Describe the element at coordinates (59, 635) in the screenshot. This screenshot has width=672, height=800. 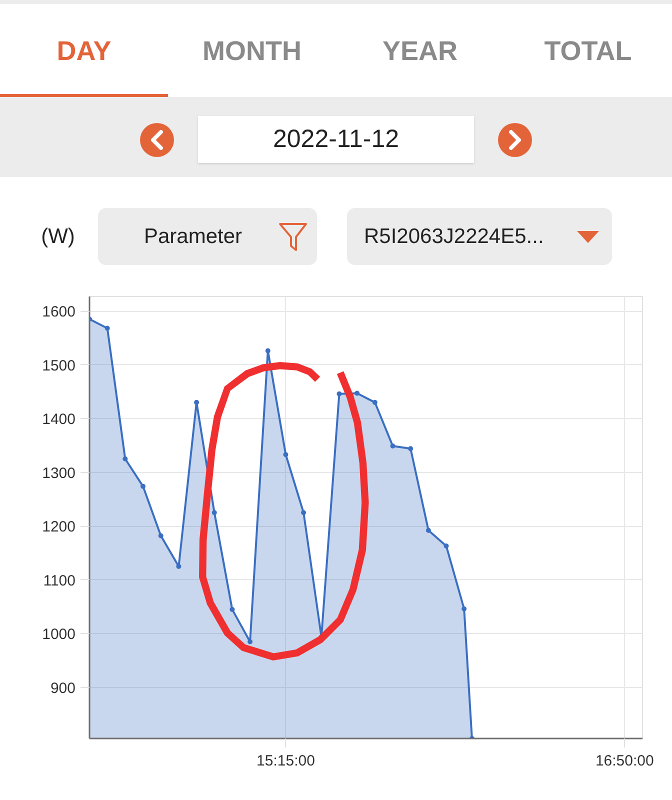
I see `y-tick-label: 1000` at that location.